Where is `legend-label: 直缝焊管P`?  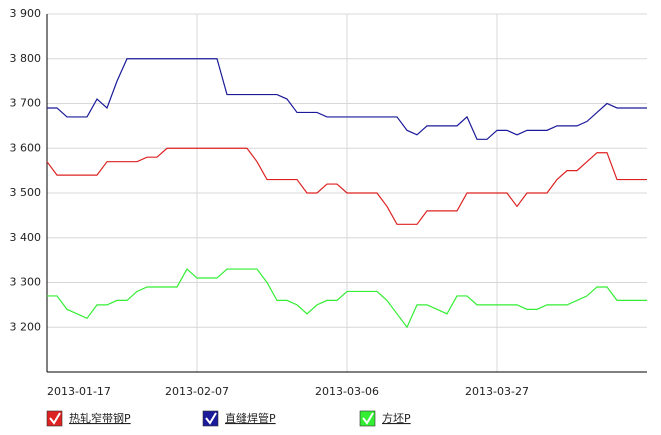
legend-label: 直缝焊管P is located at coordinates (250, 418).